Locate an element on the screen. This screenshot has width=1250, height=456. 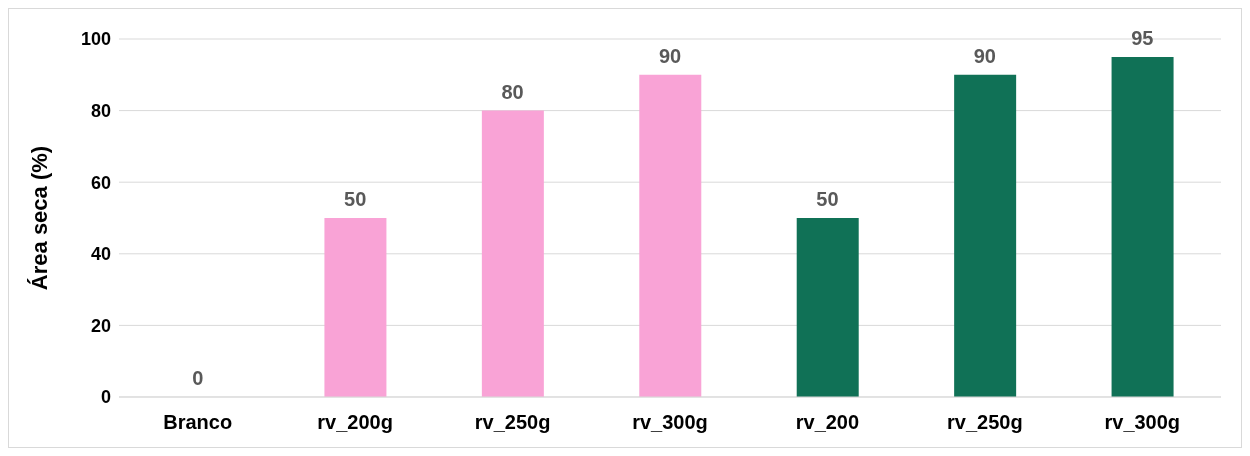
data-label: 80 is located at coordinates (512, 91).